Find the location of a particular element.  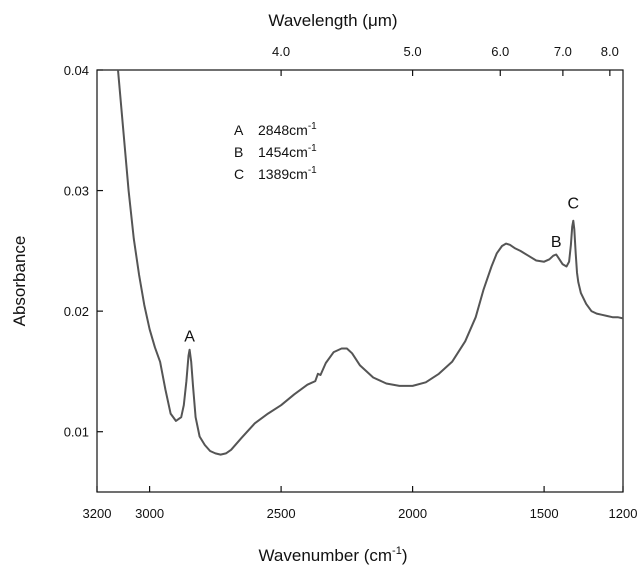

annotation-letter: C is located at coordinates (239, 174).